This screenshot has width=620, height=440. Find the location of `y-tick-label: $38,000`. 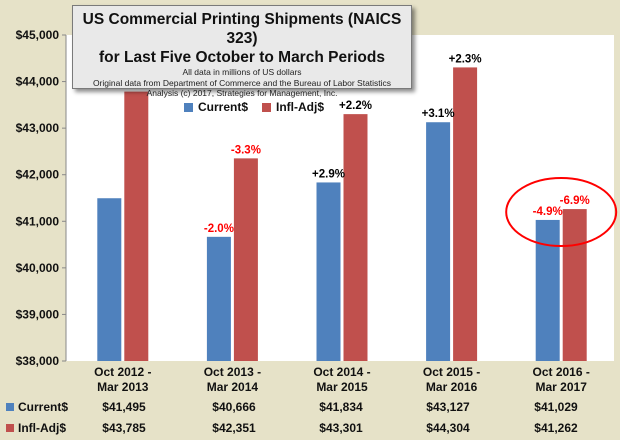

y-tick-label: $38,000 is located at coordinates (38, 361).